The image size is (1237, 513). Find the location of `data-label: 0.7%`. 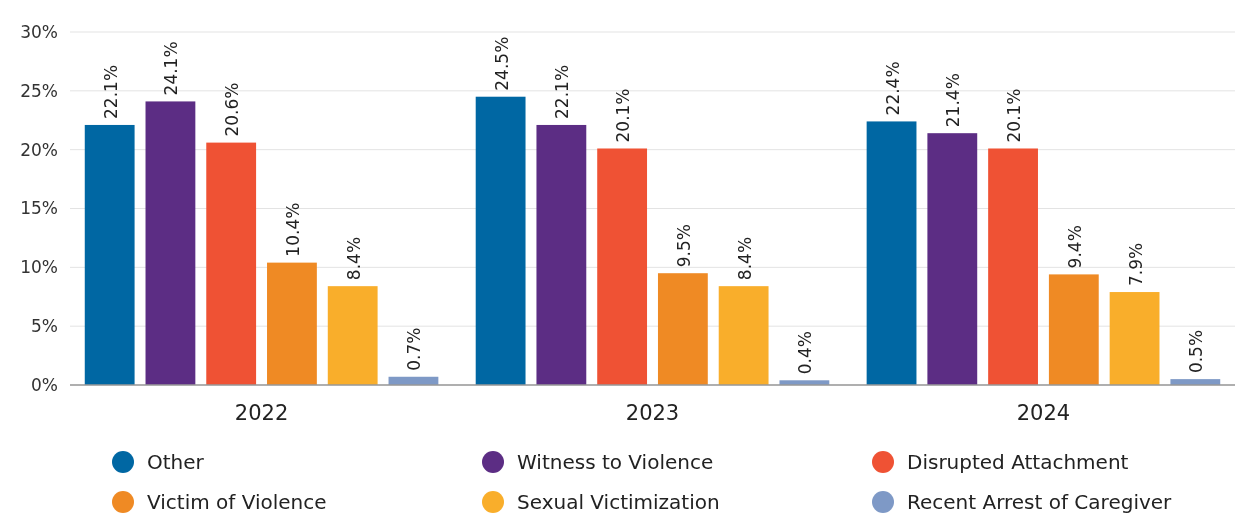

data-label: 0.7% is located at coordinates (414, 349).